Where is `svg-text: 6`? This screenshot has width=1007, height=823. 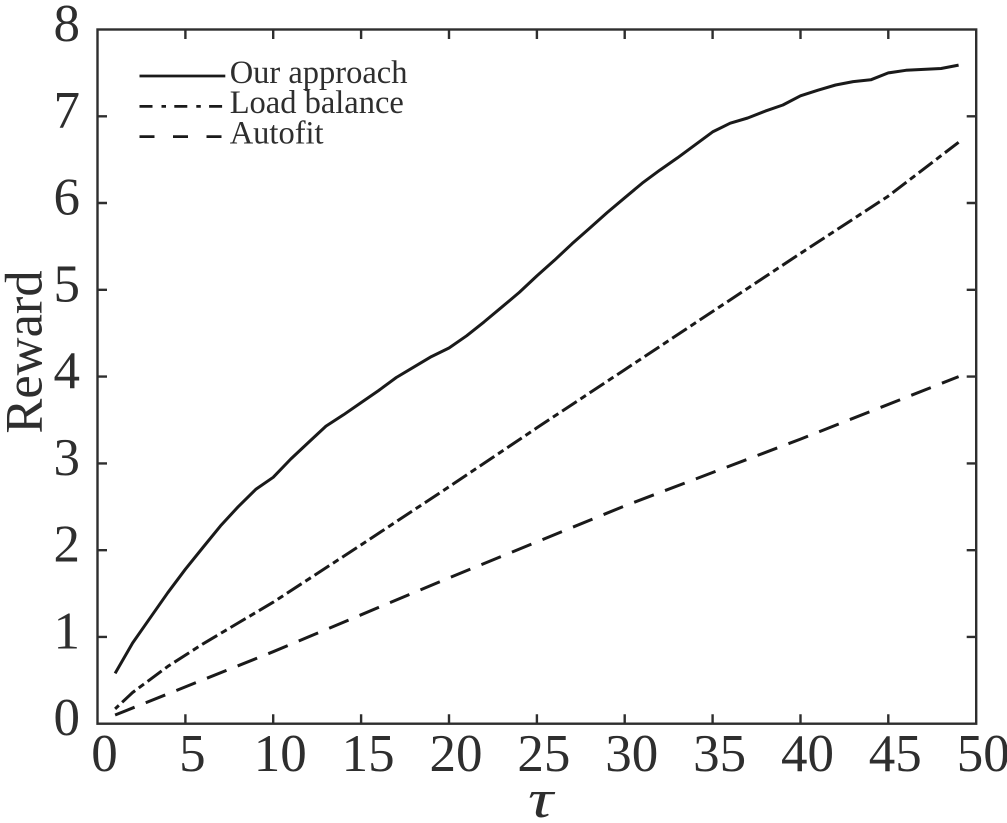
svg-text: 6 is located at coordinates (67, 198).